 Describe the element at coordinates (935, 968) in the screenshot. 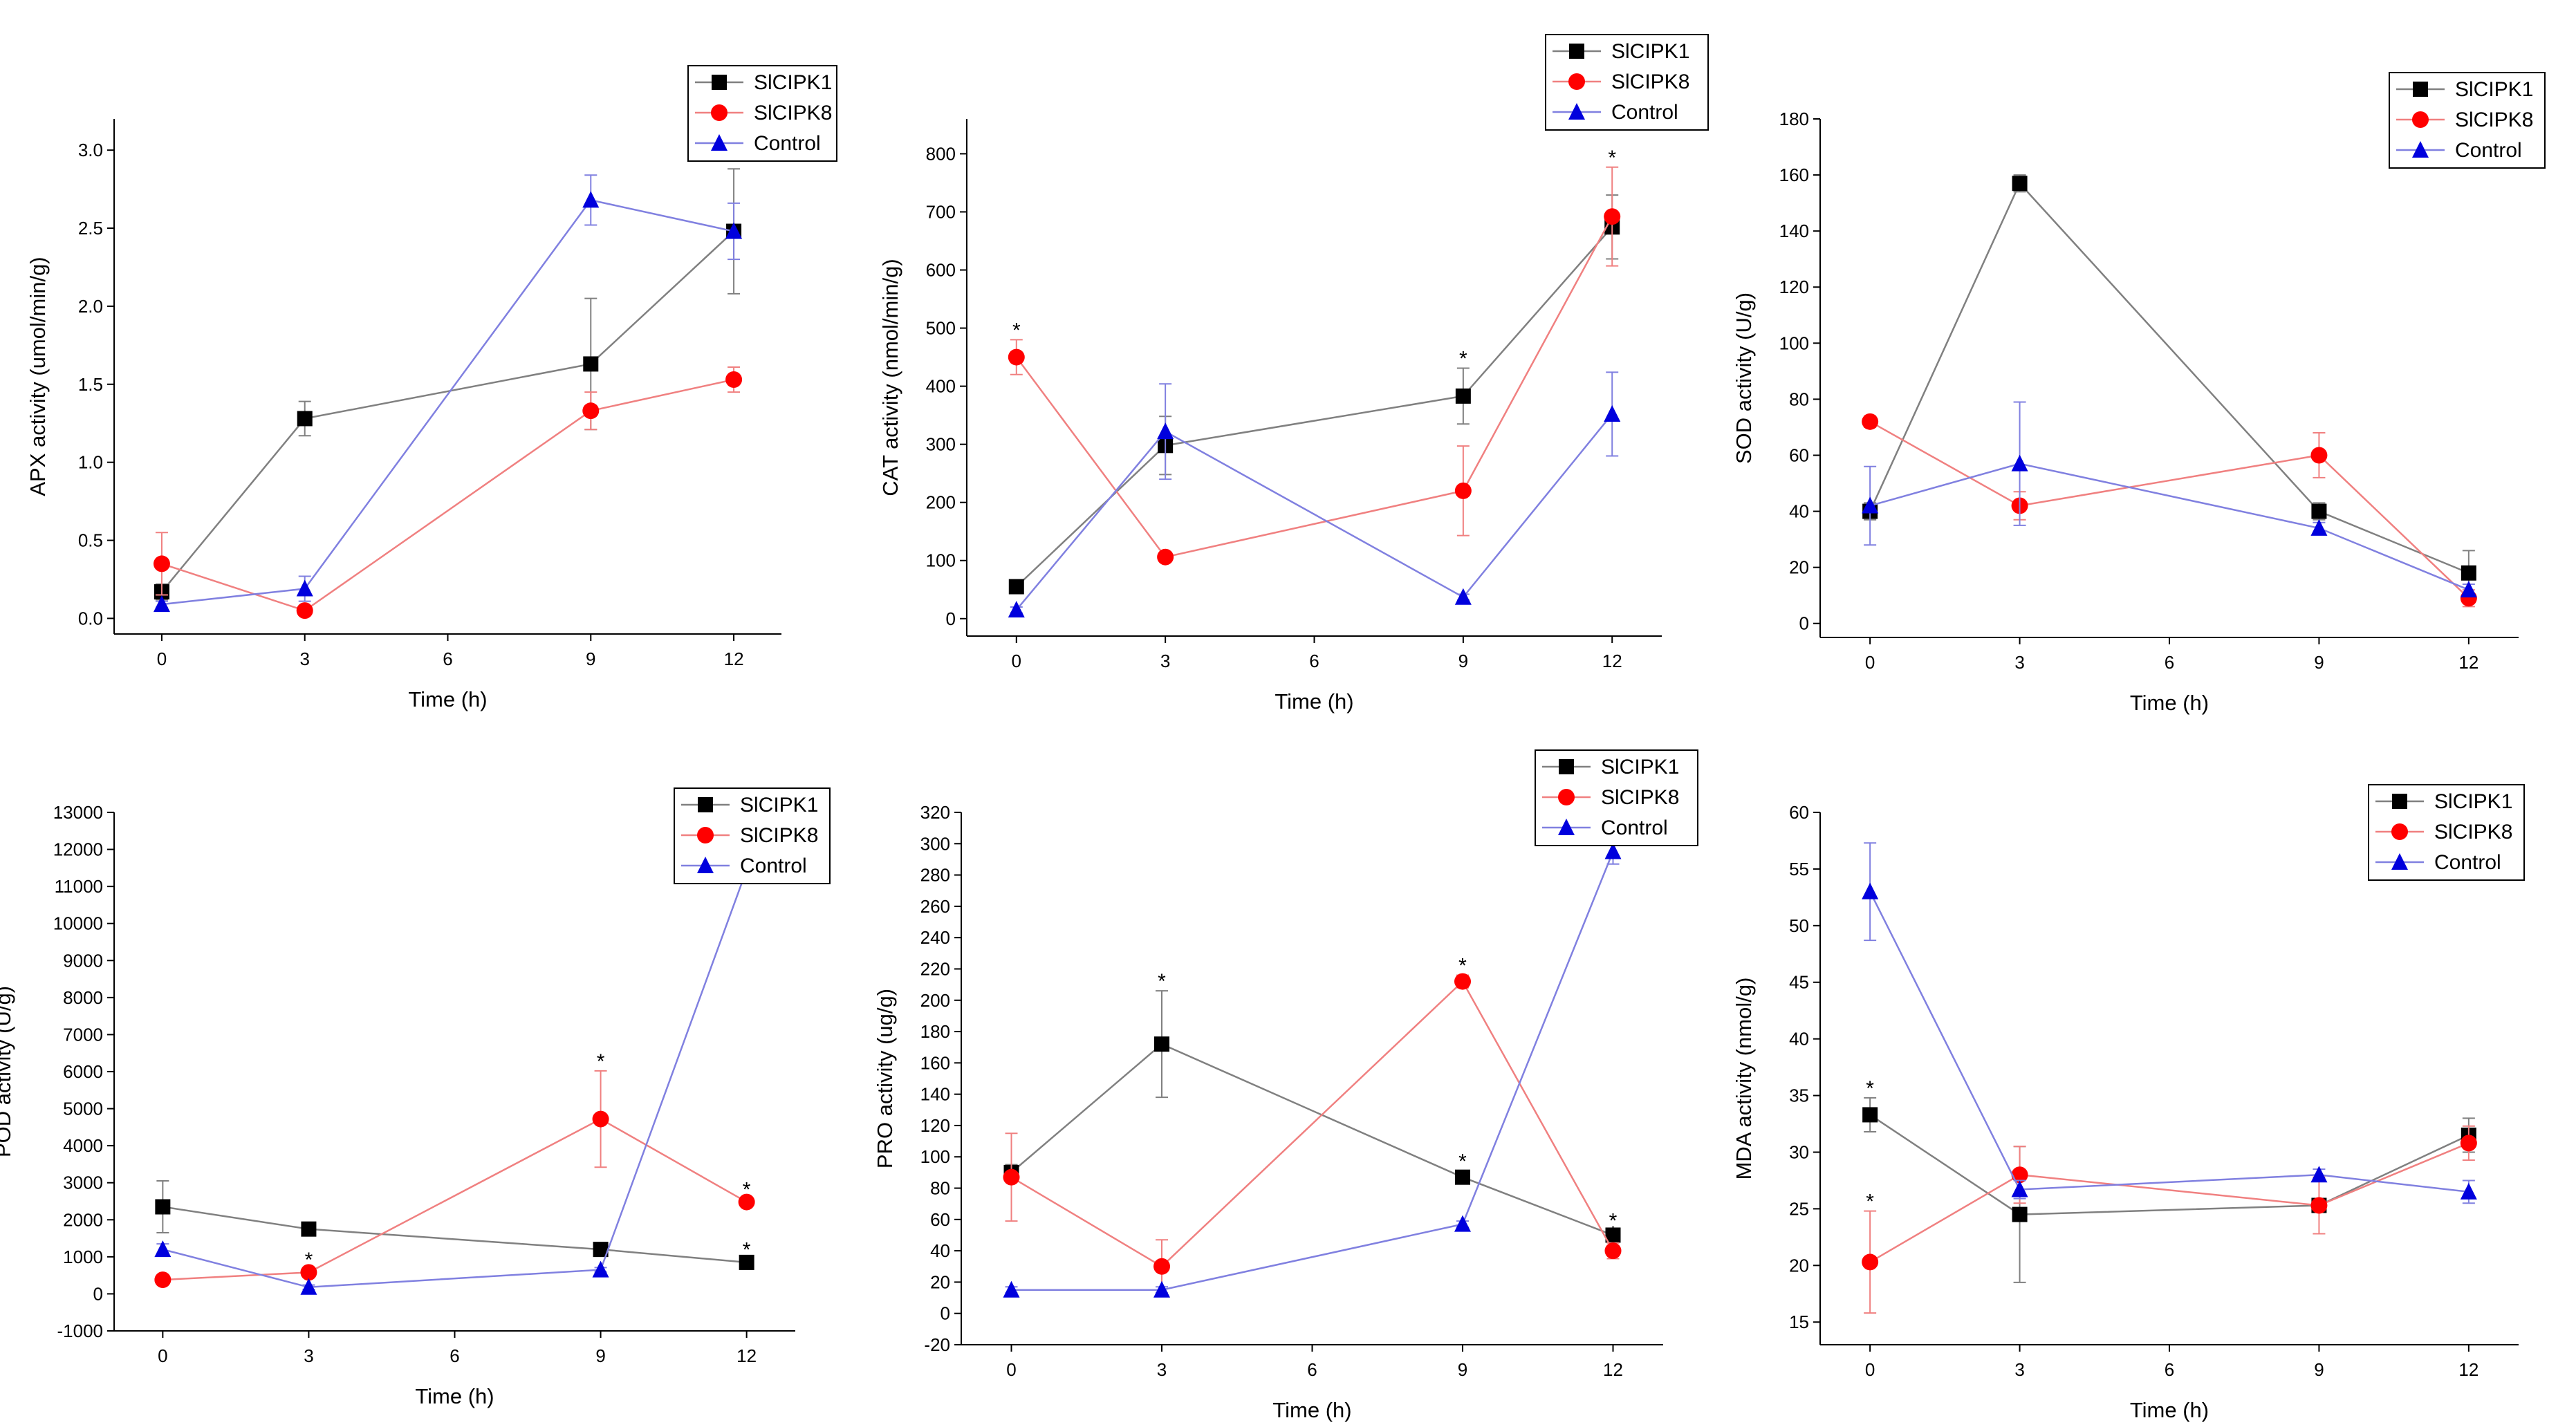

I see `y-tick-label: 220` at that location.